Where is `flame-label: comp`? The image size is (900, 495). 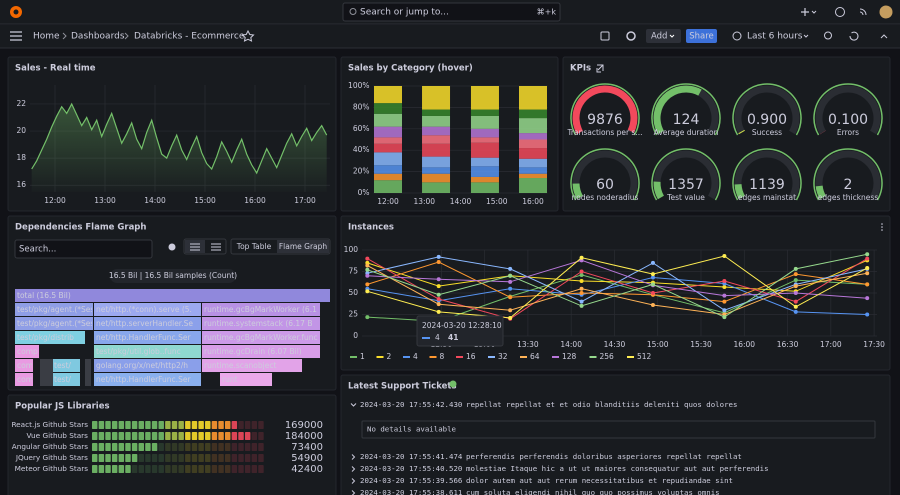
flame-label: comp is located at coordinates (27, 379).